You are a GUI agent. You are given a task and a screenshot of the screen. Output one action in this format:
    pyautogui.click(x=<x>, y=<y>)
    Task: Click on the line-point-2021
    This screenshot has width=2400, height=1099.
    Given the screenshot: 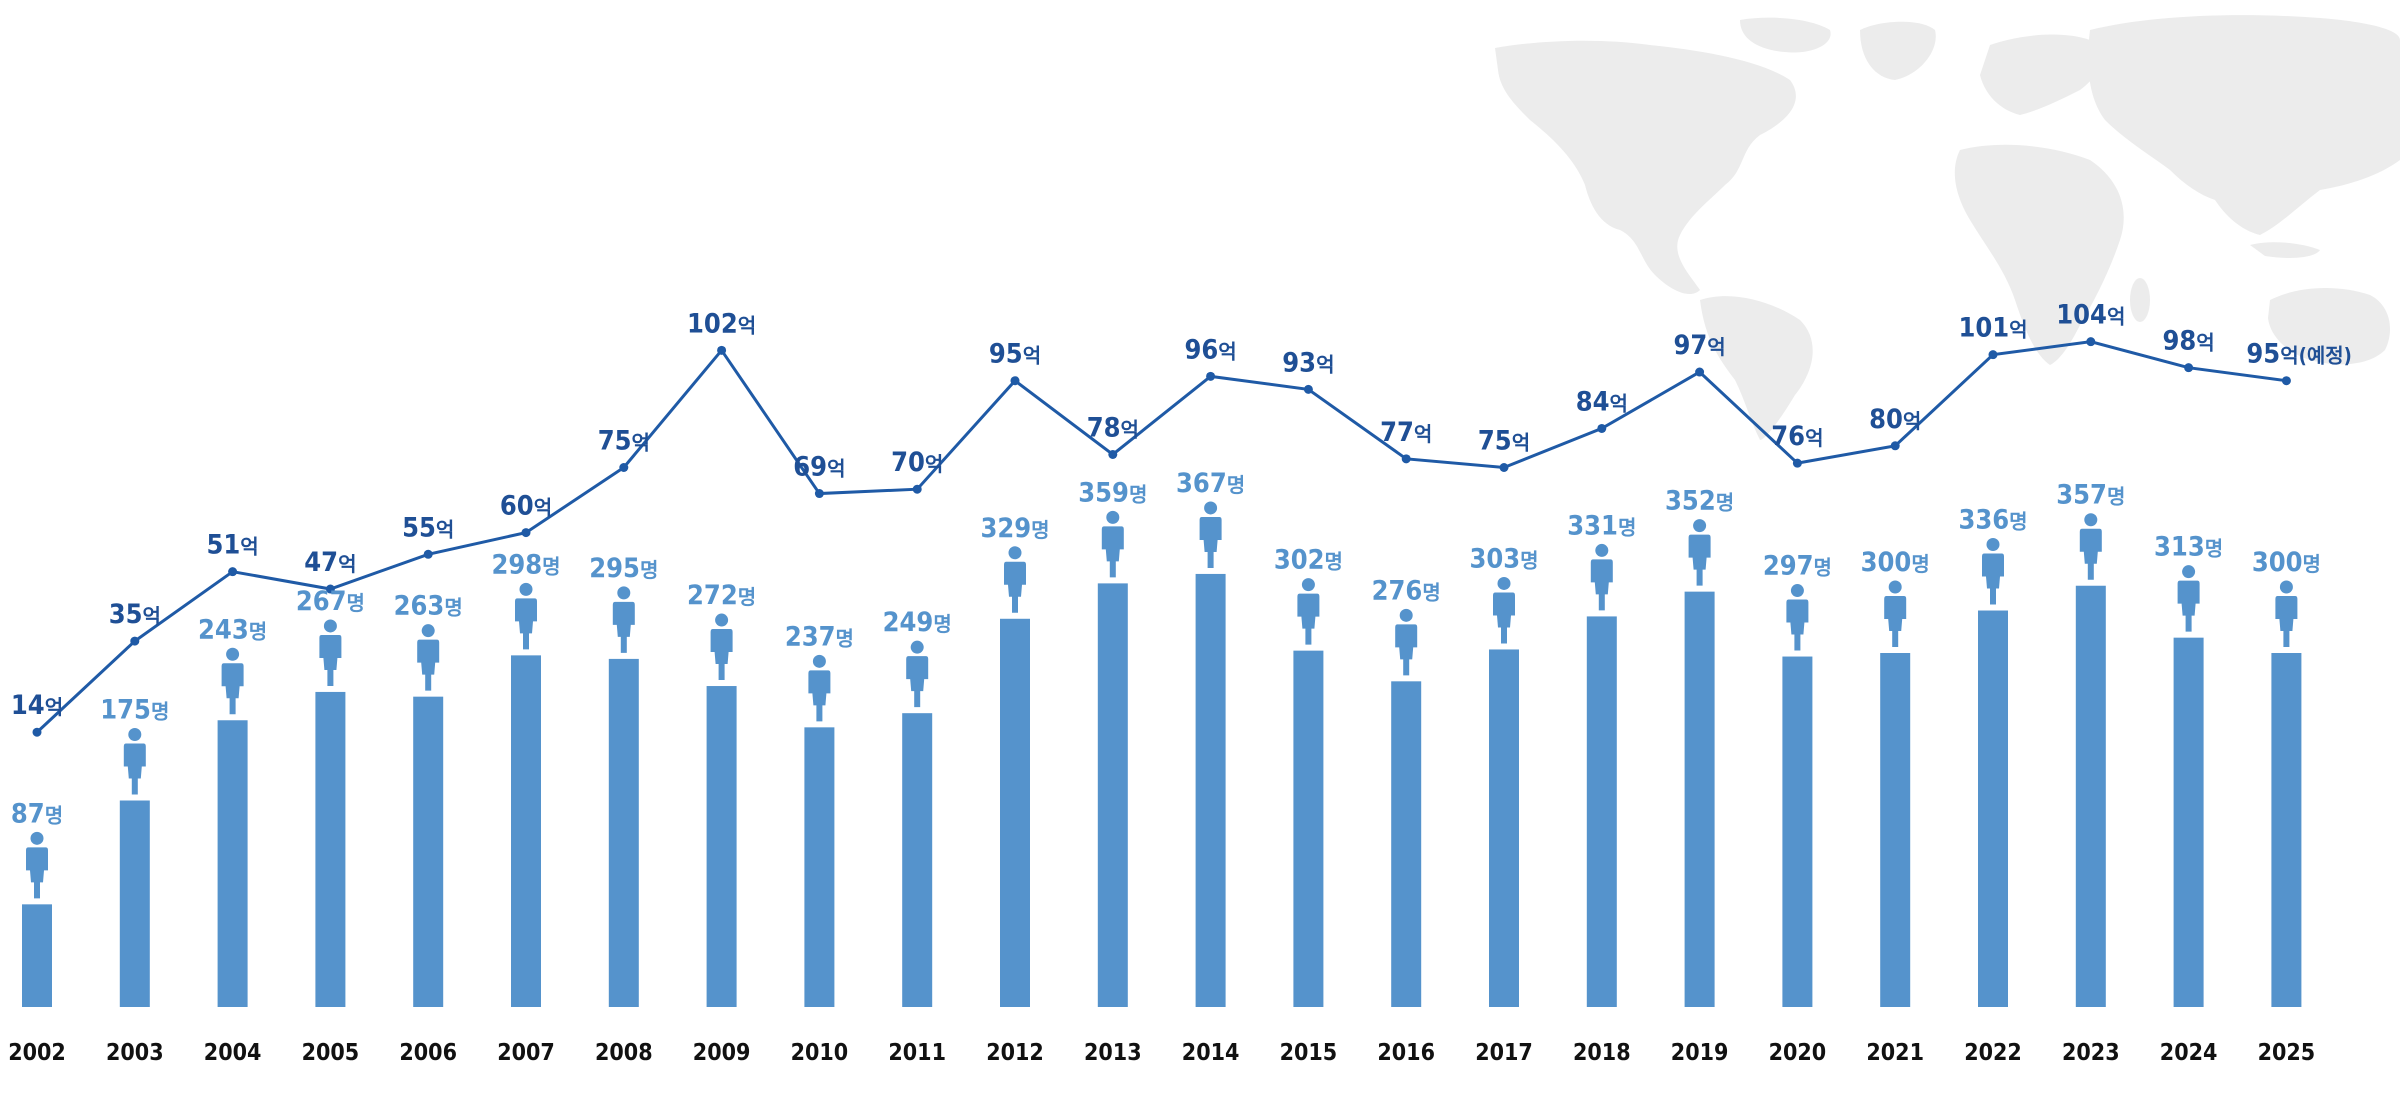 What is the action you would take?
    pyautogui.click(x=1895, y=446)
    